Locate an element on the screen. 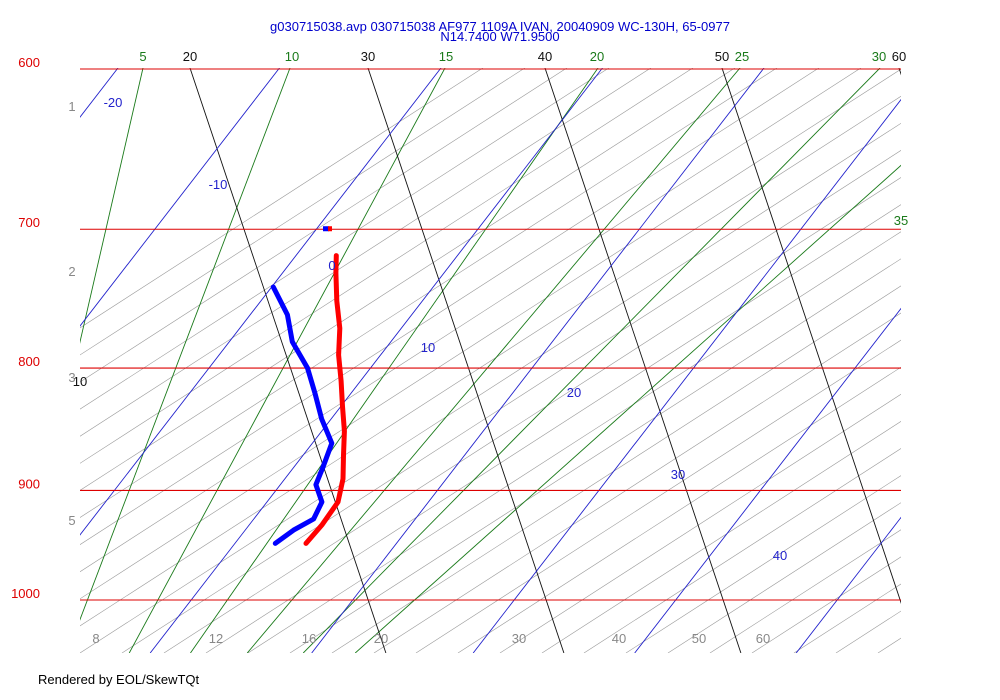 Image resolution: width=1000 pixels, height=700 pixels. isotherm-label: -10 is located at coordinates (218, 184).